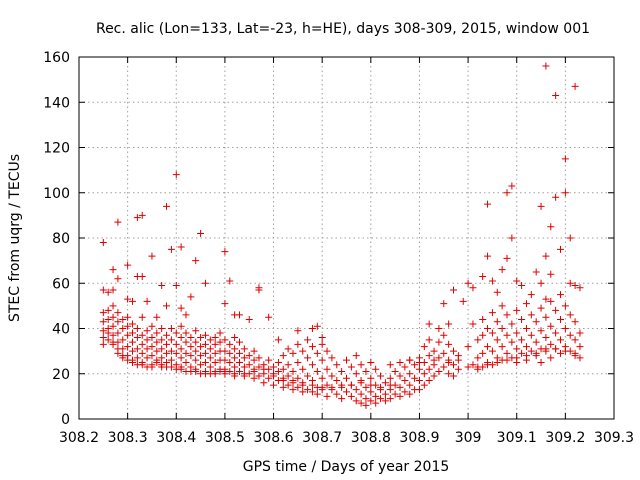  I want to click on x-tick-label: 308.6, so click(273, 438).